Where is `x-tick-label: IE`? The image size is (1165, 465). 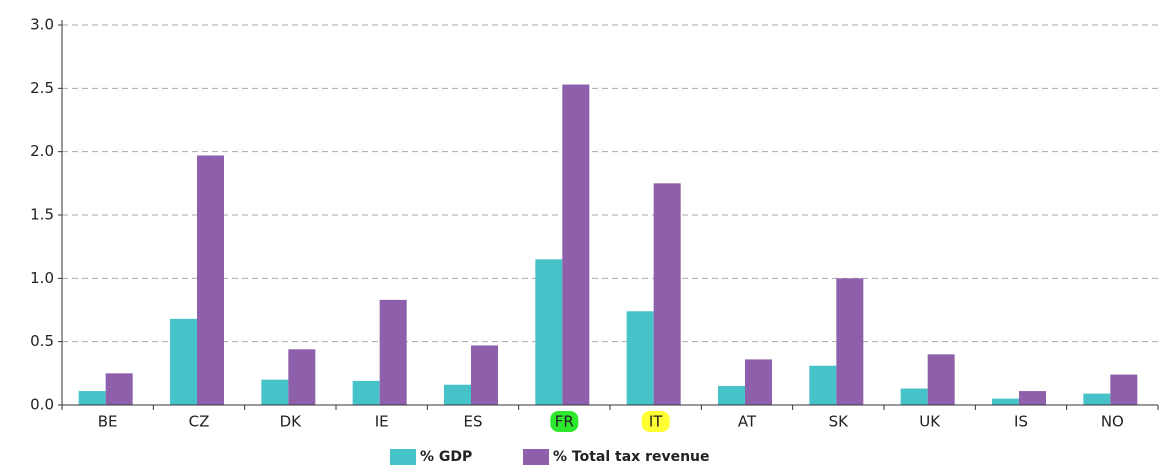 x-tick-label: IE is located at coordinates (382, 422).